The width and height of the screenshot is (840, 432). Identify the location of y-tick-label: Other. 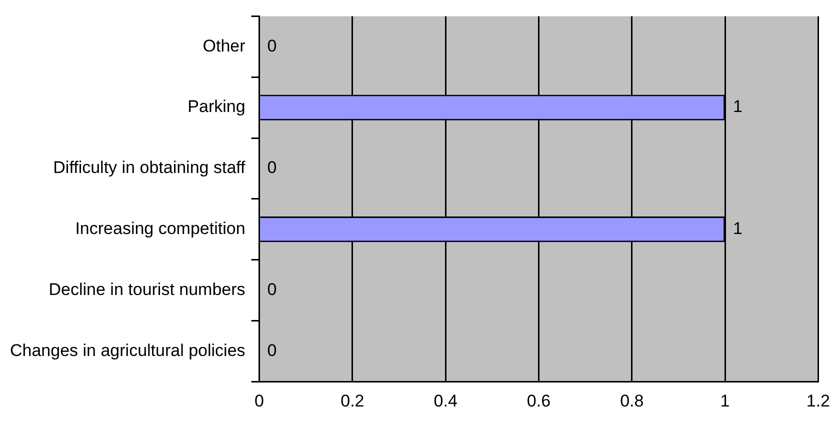
(224, 46).